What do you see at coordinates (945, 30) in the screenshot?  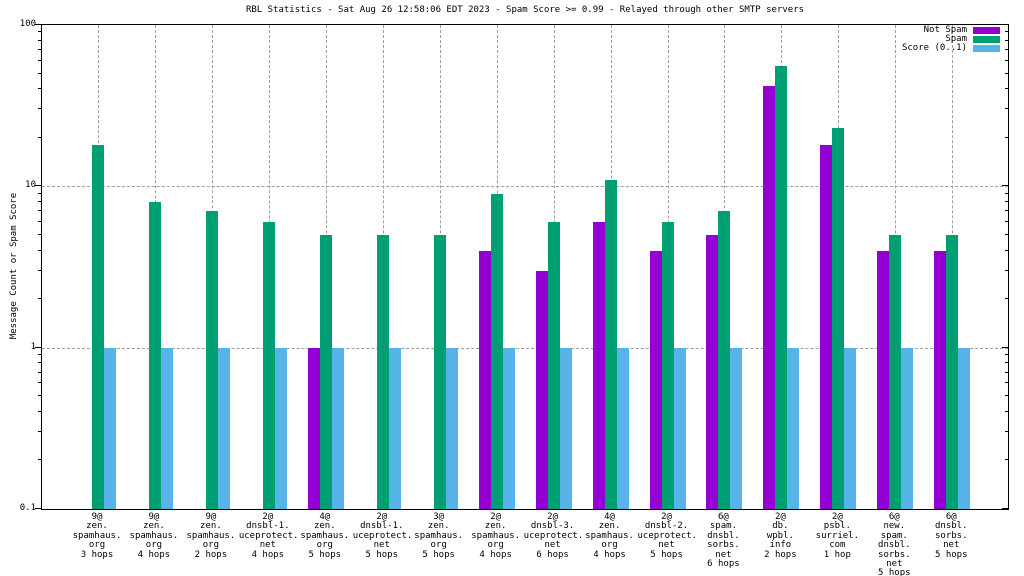 I see `legend-label: Not Spam` at bounding box center [945, 30].